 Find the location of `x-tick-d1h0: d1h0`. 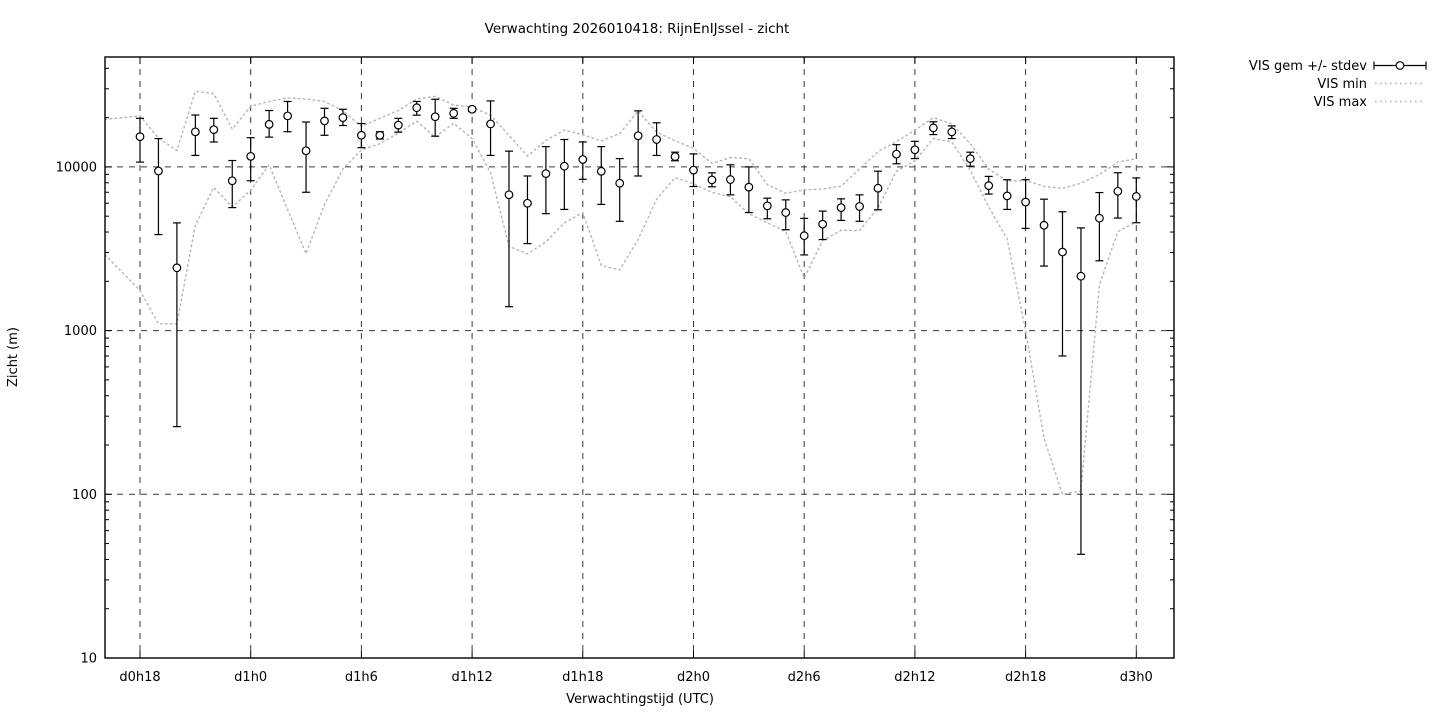

x-tick-d1h0: d1h0 is located at coordinates (250, 677).